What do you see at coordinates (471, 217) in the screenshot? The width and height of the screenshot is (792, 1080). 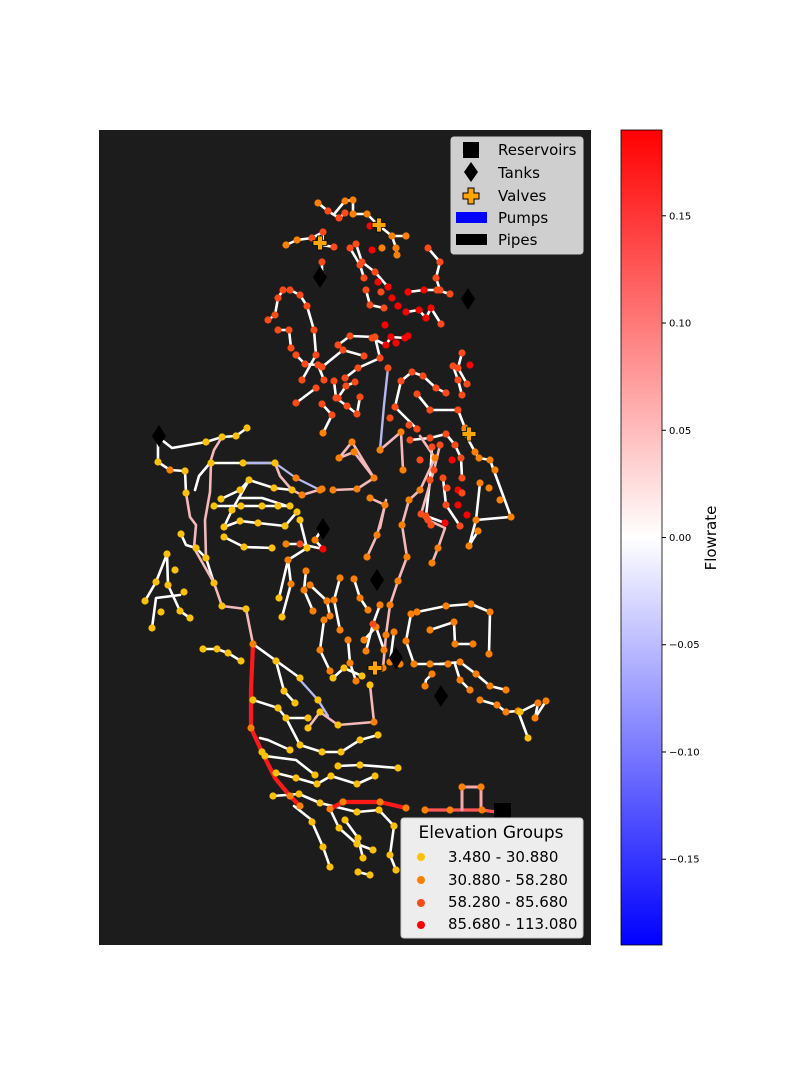 I see `pump-legend-icon` at bounding box center [471, 217].